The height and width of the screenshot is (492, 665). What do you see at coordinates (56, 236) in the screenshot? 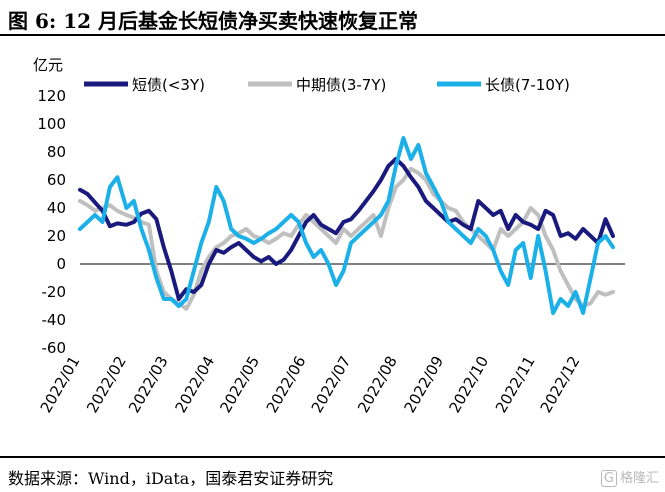
I see `y-tick-label: 20` at bounding box center [56, 236].